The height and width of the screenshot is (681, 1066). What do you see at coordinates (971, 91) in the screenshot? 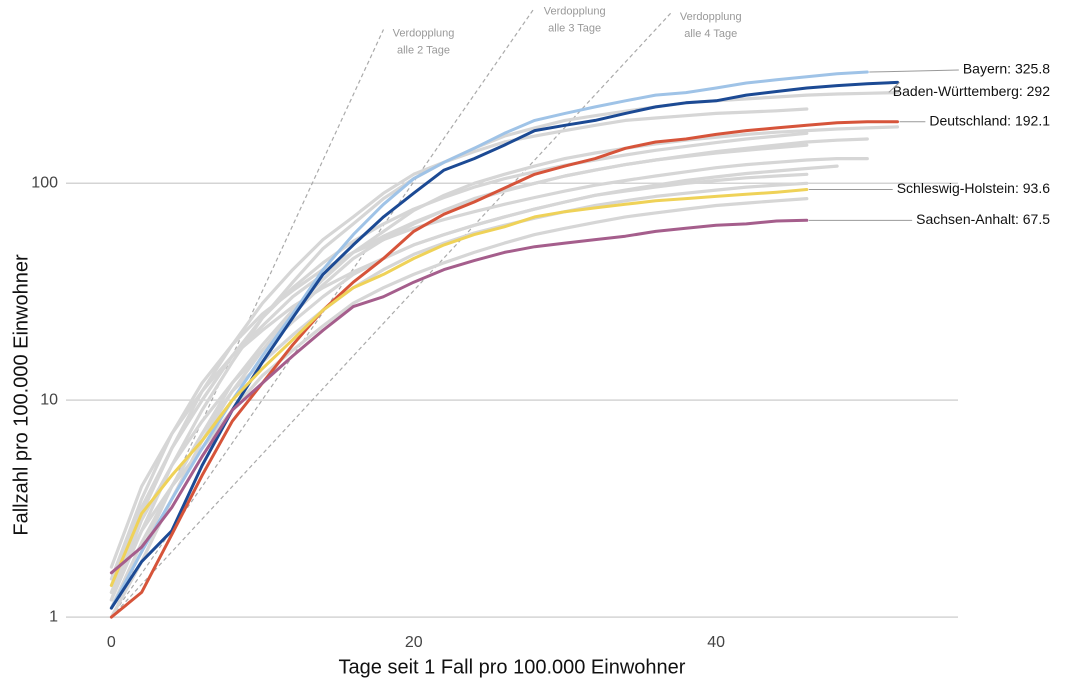
I see `end-label: Baden-Württemberg: 292` at bounding box center [971, 91].